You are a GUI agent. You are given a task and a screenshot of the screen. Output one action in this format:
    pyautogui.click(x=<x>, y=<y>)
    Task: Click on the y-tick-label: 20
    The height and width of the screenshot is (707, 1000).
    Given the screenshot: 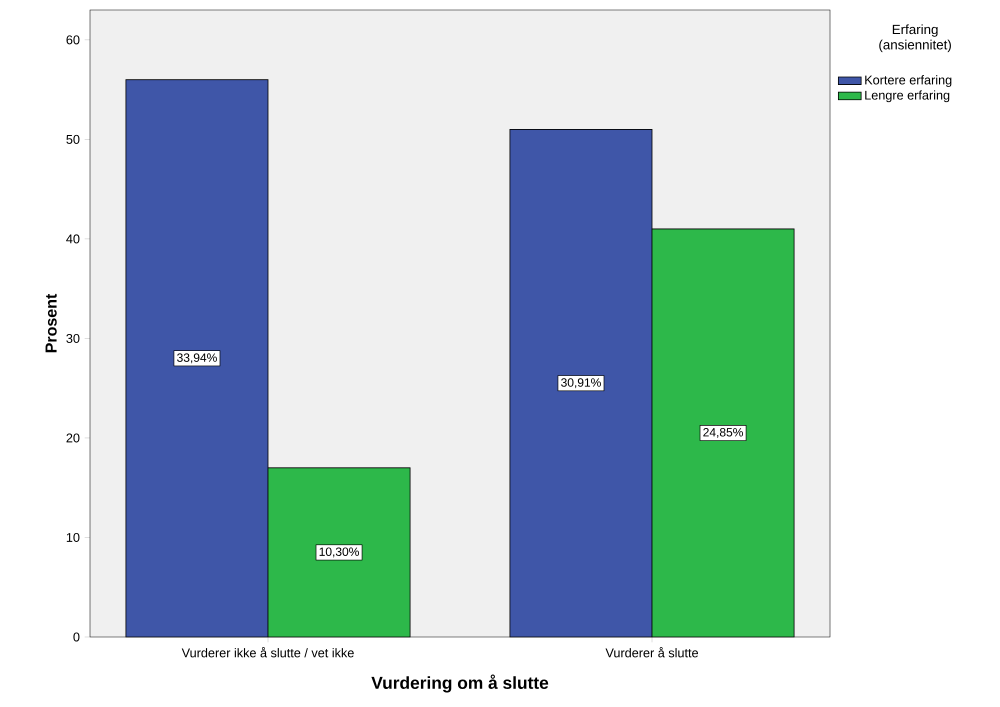 What is the action you would take?
    pyautogui.click(x=73, y=437)
    